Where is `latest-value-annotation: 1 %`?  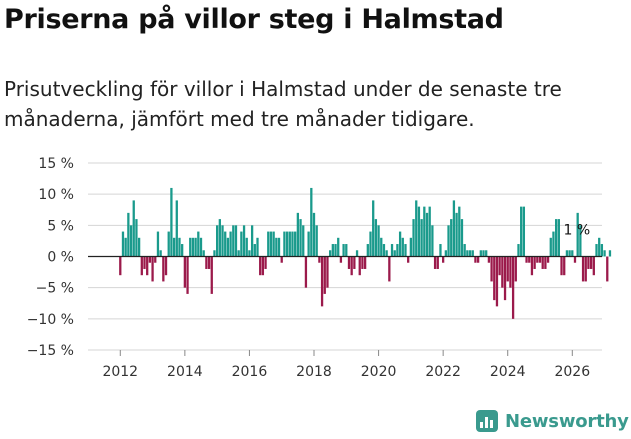 latest-value-annotation: 1 % is located at coordinates (576, 230).